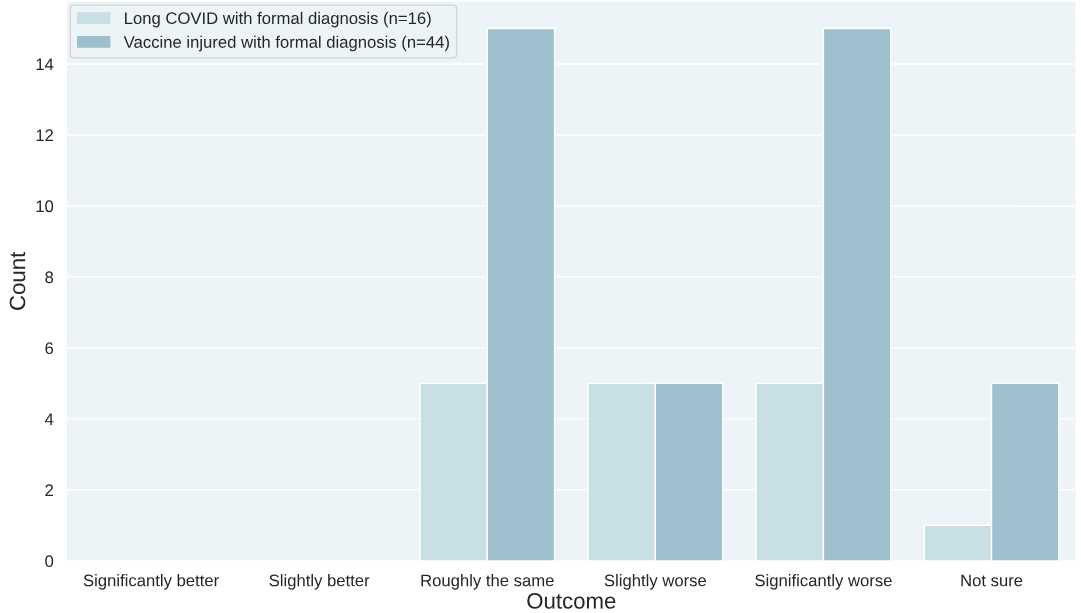 The image size is (1081, 613). I want to click on x-tick-label: Slightly better, so click(319, 582).